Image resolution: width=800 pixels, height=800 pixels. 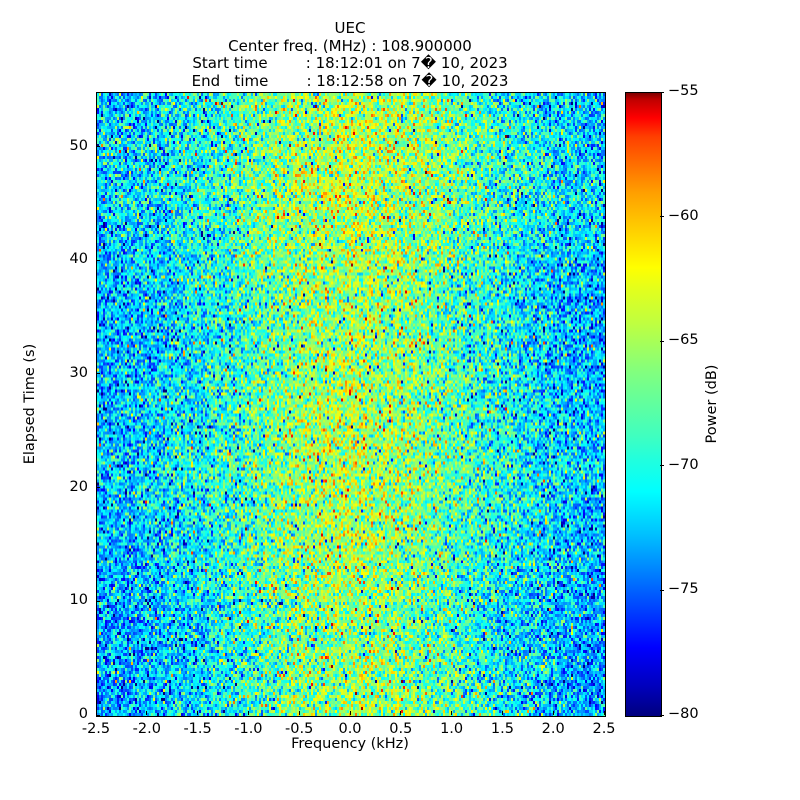 What do you see at coordinates (683, 340) in the screenshot?
I see `colorbar-tick-label: −65` at bounding box center [683, 340].